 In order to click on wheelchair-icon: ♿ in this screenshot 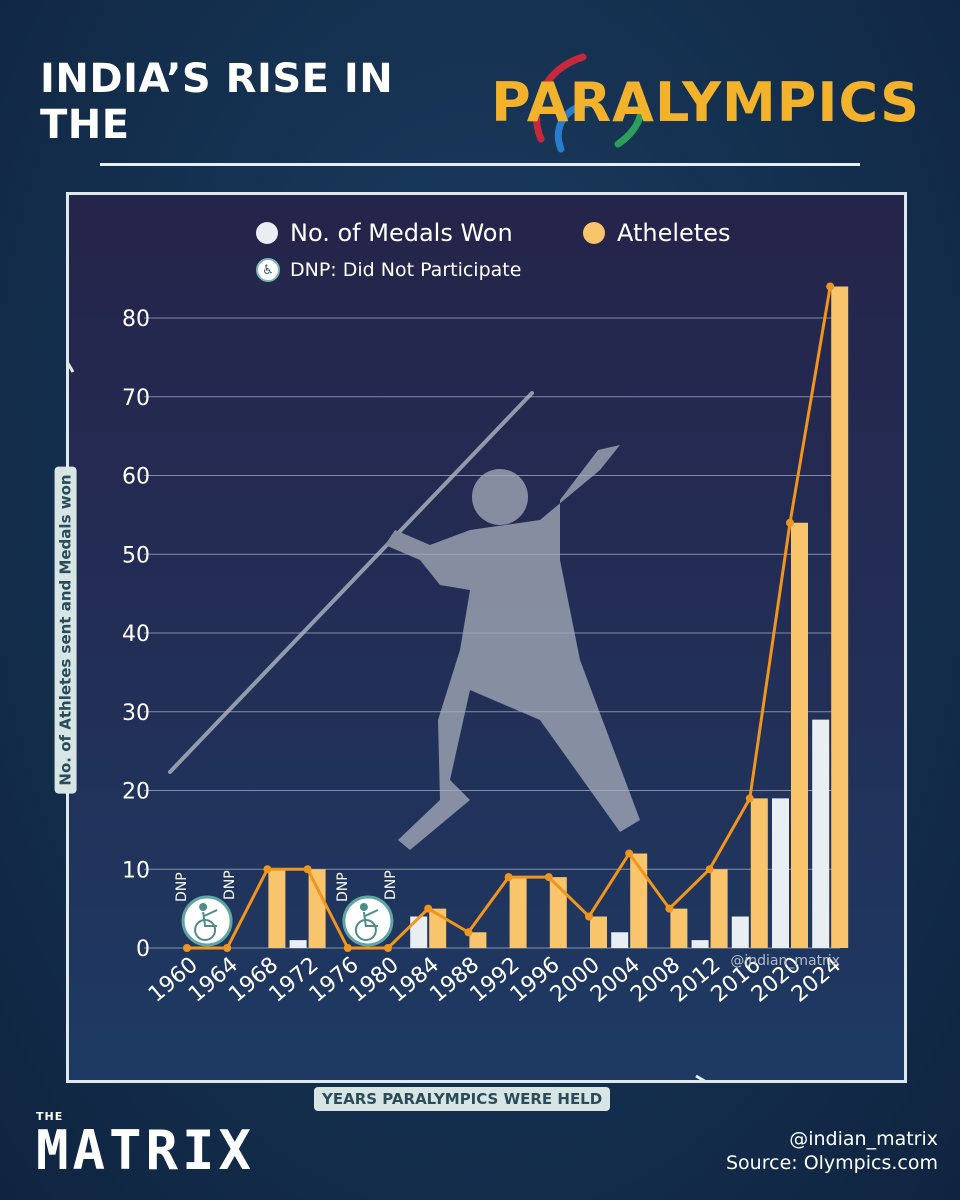, I will do `click(268, 270)`.